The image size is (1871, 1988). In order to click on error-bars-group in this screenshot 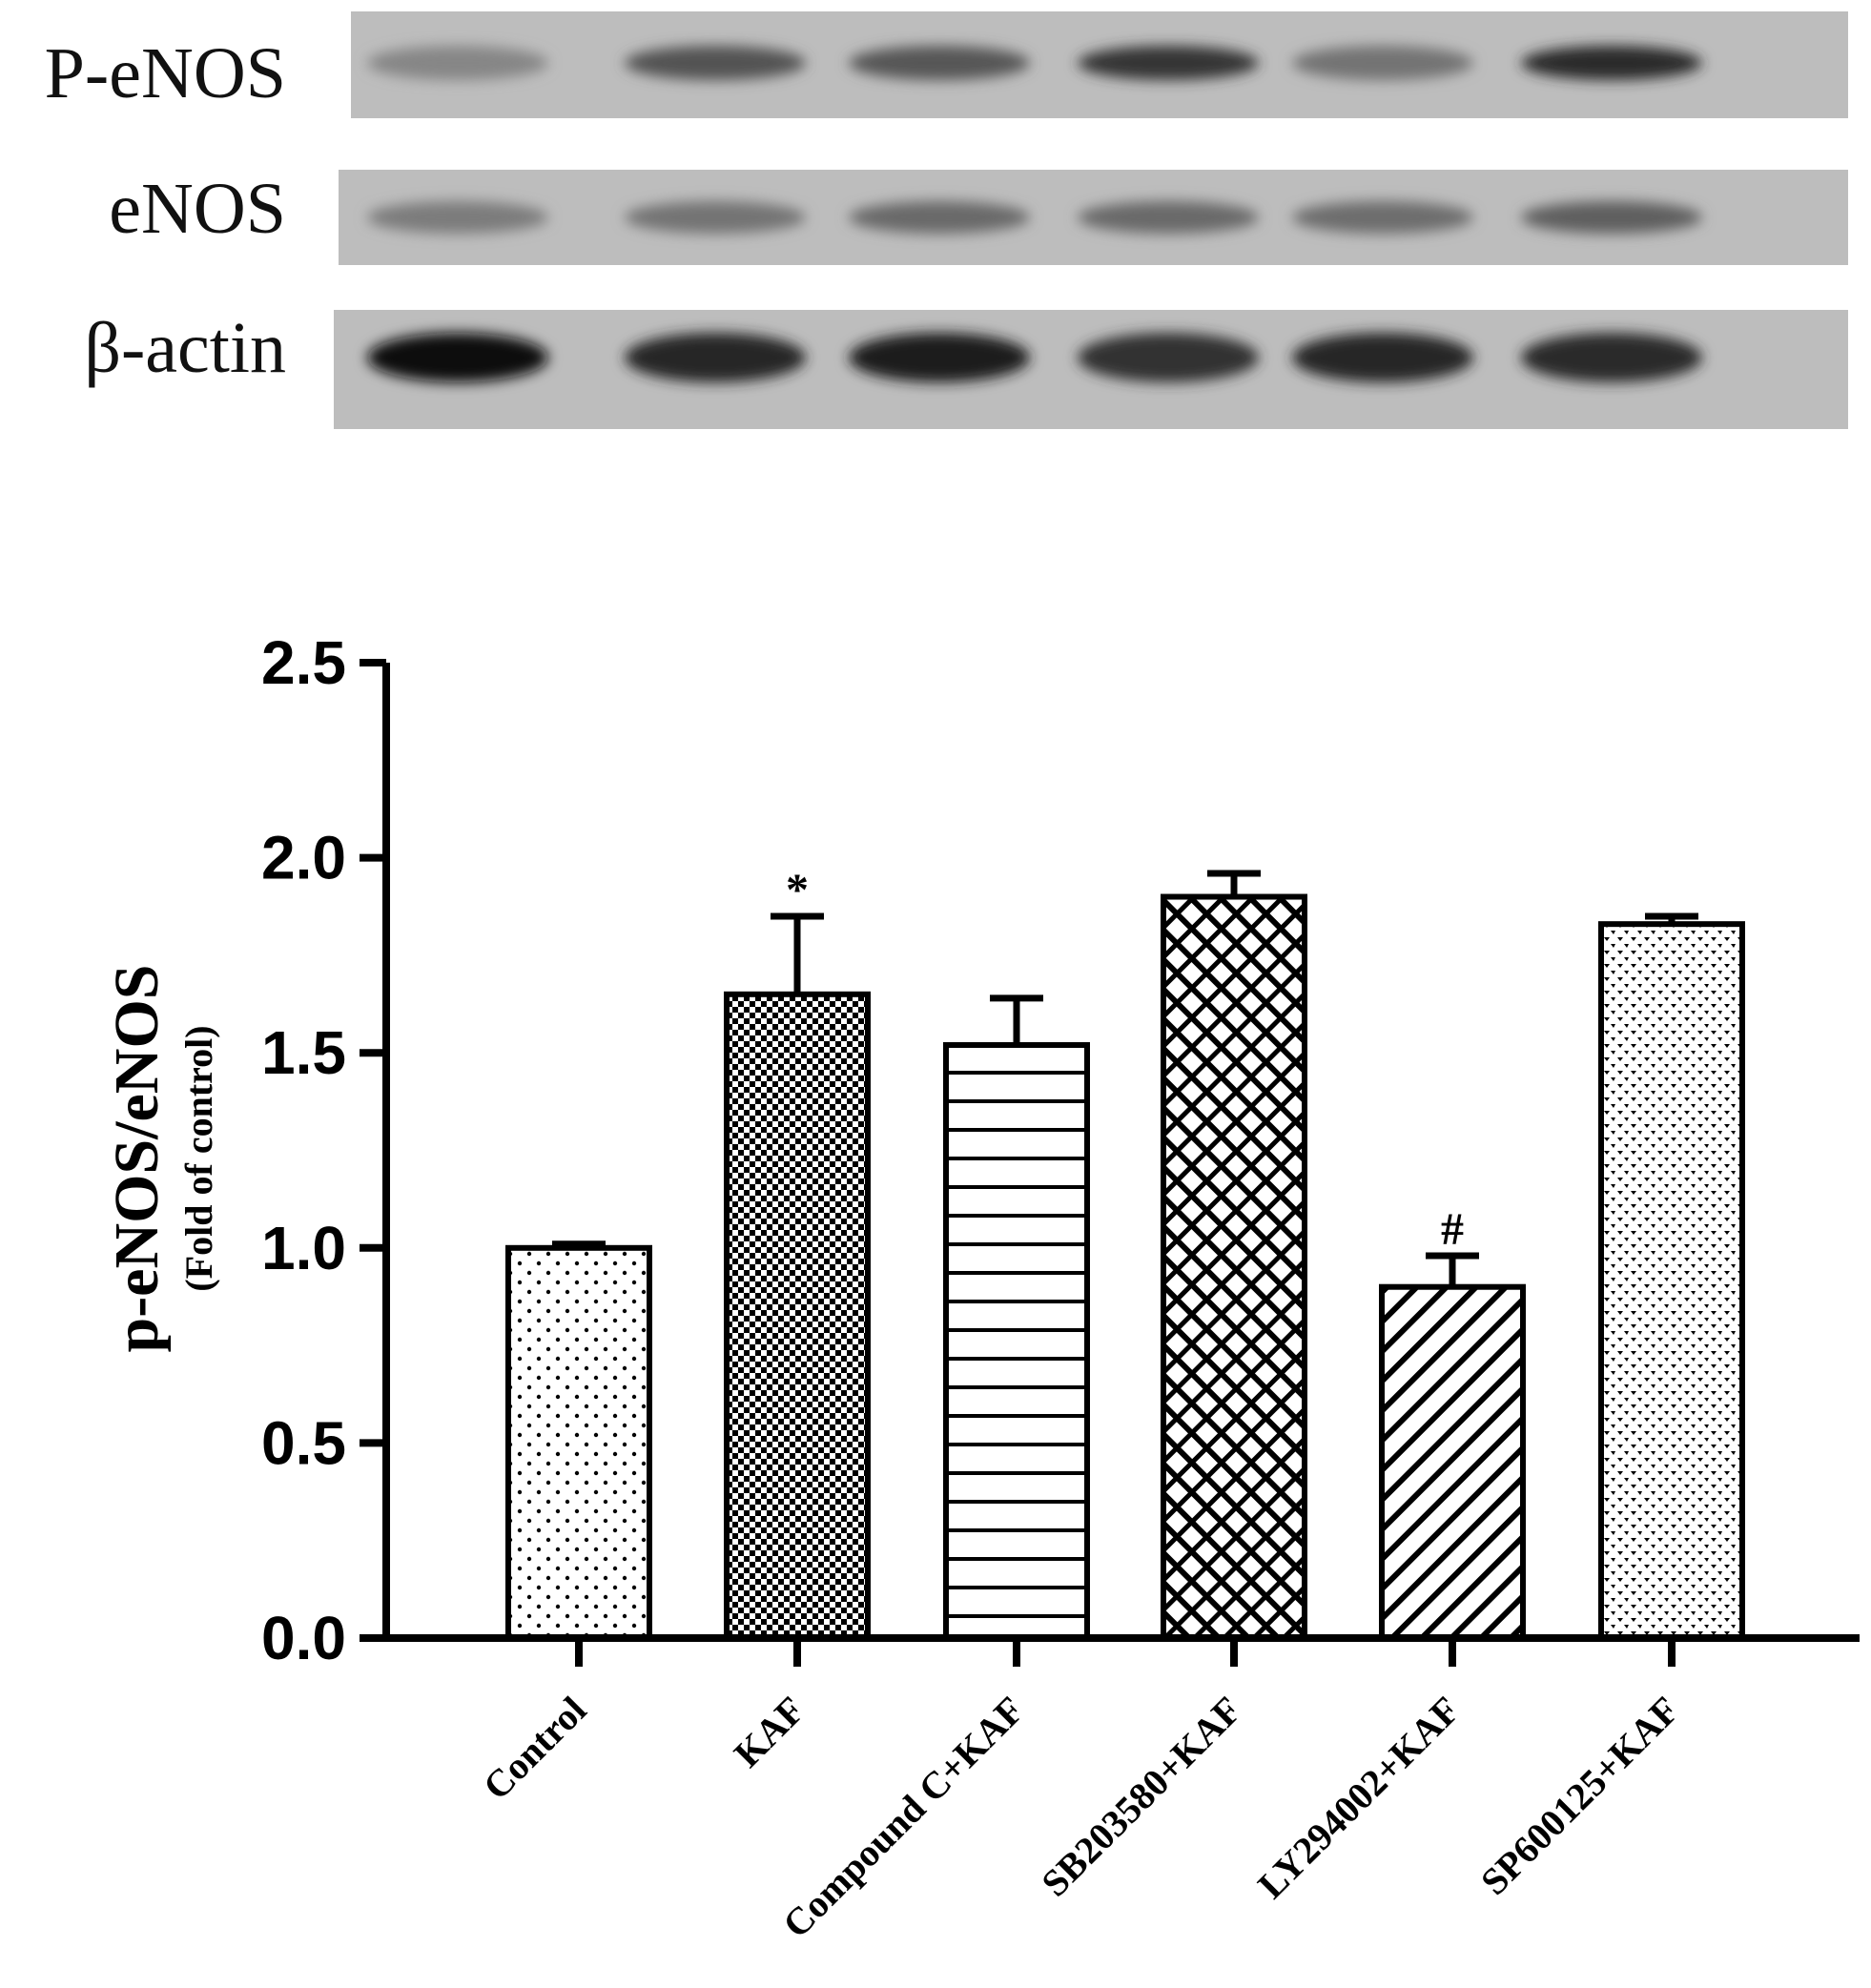, I will do `click(1125, 1078)`.